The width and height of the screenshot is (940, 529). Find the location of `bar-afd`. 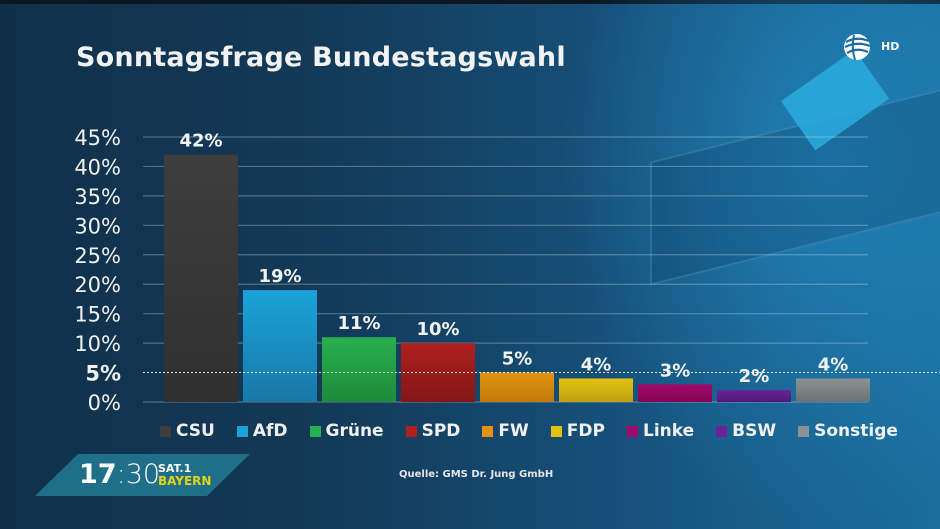

bar-afd is located at coordinates (280, 346).